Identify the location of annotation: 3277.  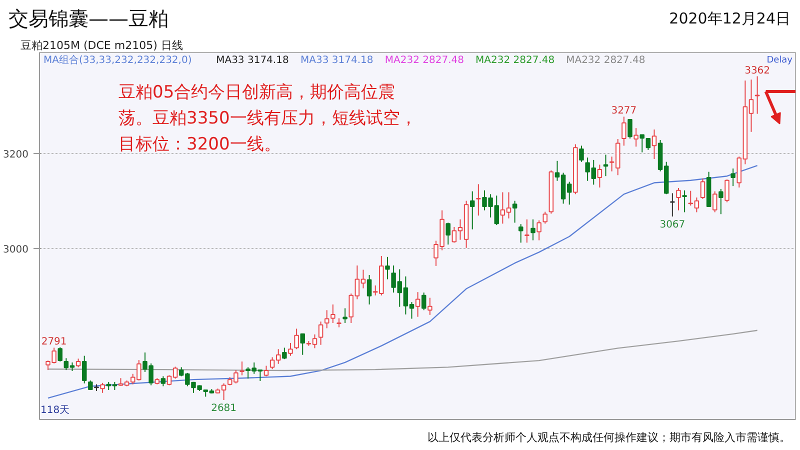
(624, 111).